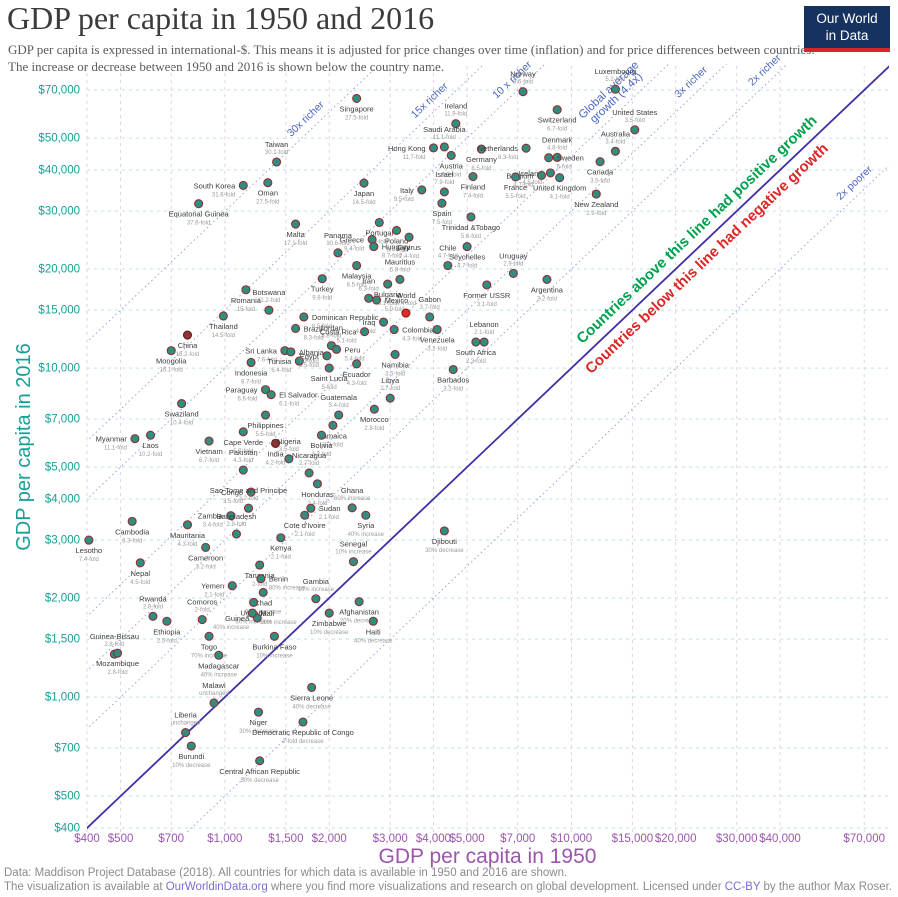 This screenshot has width=898, height=897. What do you see at coordinates (216, 887) in the screenshot?
I see `owid-link: OurWorldinData.org` at bounding box center [216, 887].